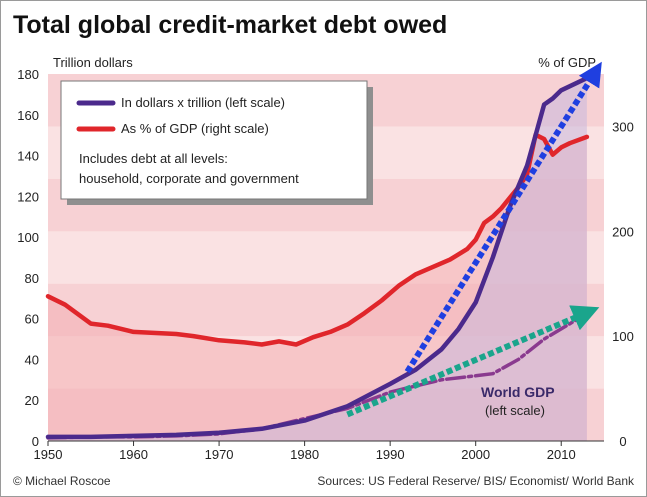  I want to click on x-ticks: 1950 1960 1970 1980 1990 2000 2010, so click(305, 451).